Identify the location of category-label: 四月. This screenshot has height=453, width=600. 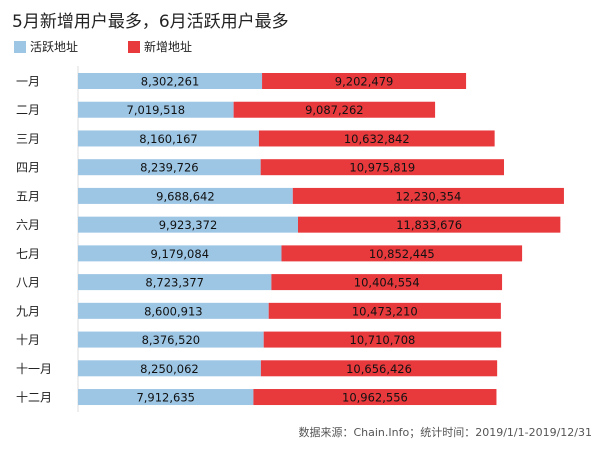
(28, 168).